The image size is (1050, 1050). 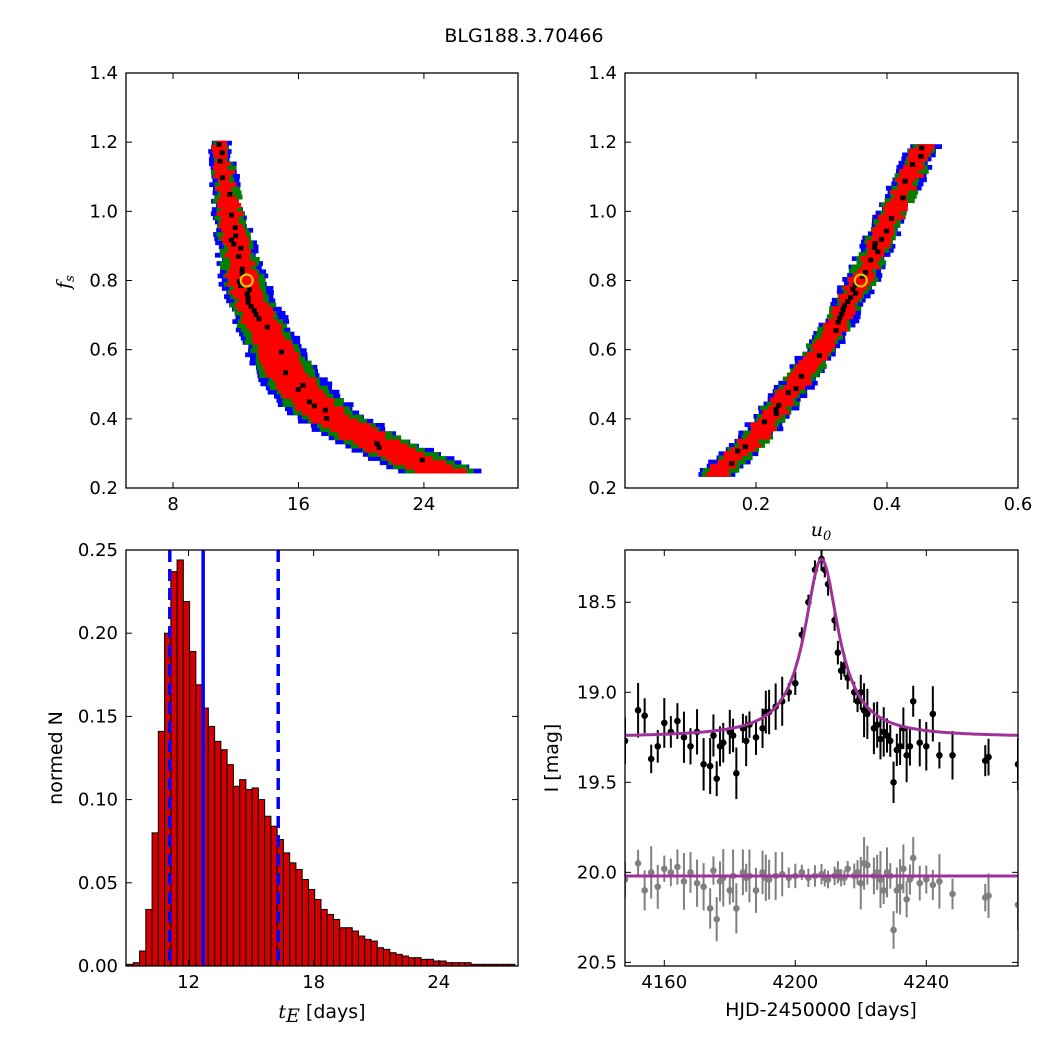 I want to click on fs-tE-y-tick-label: 0.8, so click(x=103, y=281).